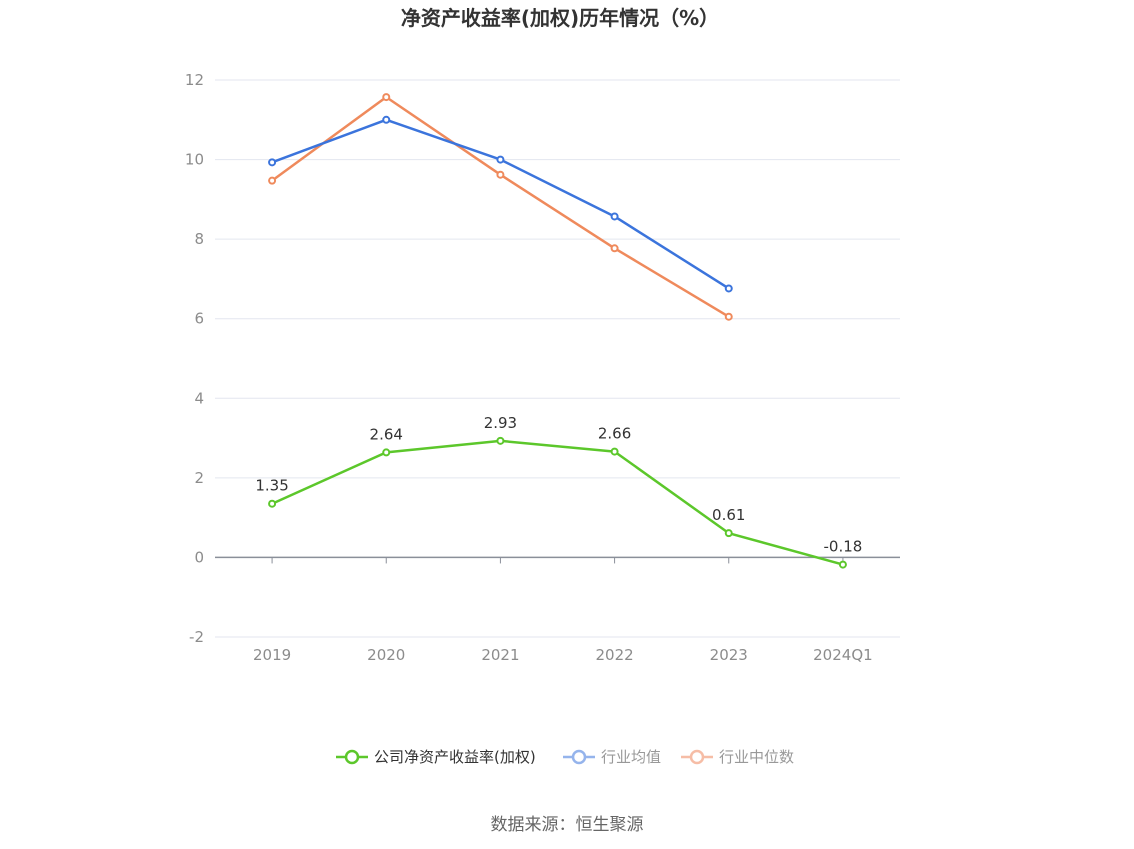 The width and height of the screenshot is (1134, 849). Describe the element at coordinates (194, 80) in the screenshot. I see `y-tick-label: 12` at that location.